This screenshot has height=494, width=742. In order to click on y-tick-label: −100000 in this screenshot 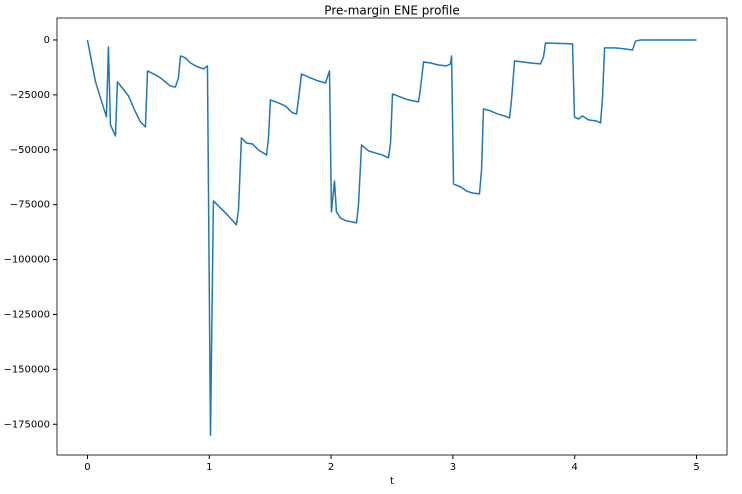, I will do `click(26, 260)`.